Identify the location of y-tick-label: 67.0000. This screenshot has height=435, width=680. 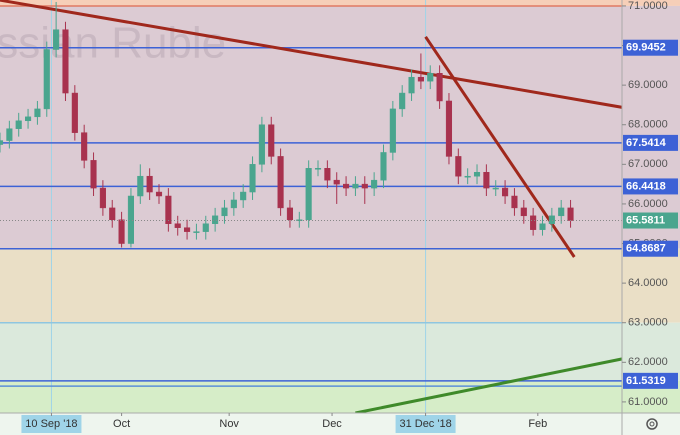
(648, 164).